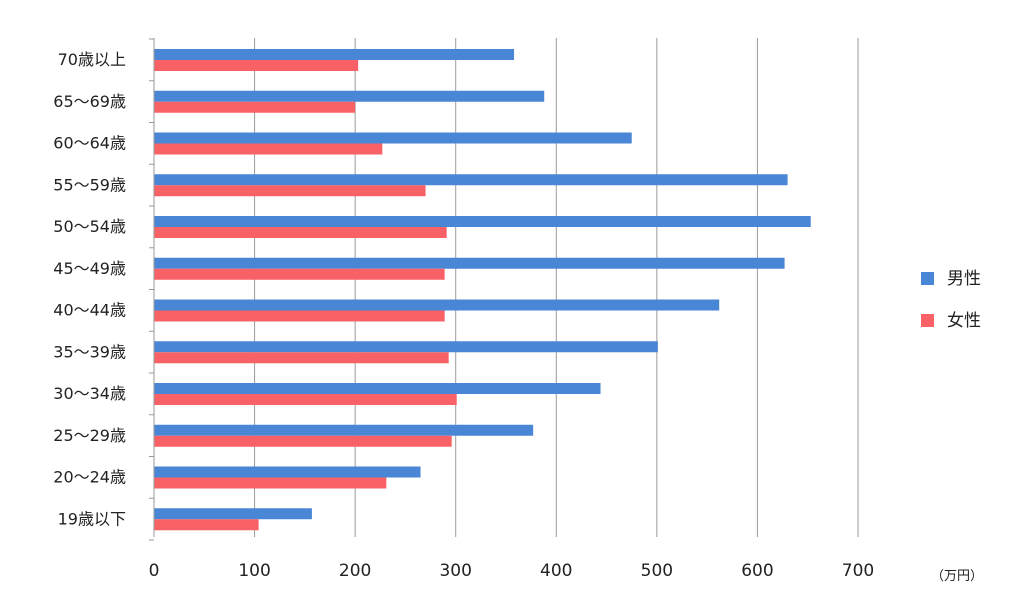  What do you see at coordinates (89, 143) in the screenshot?
I see `category-label: 60〜64歳` at bounding box center [89, 143].